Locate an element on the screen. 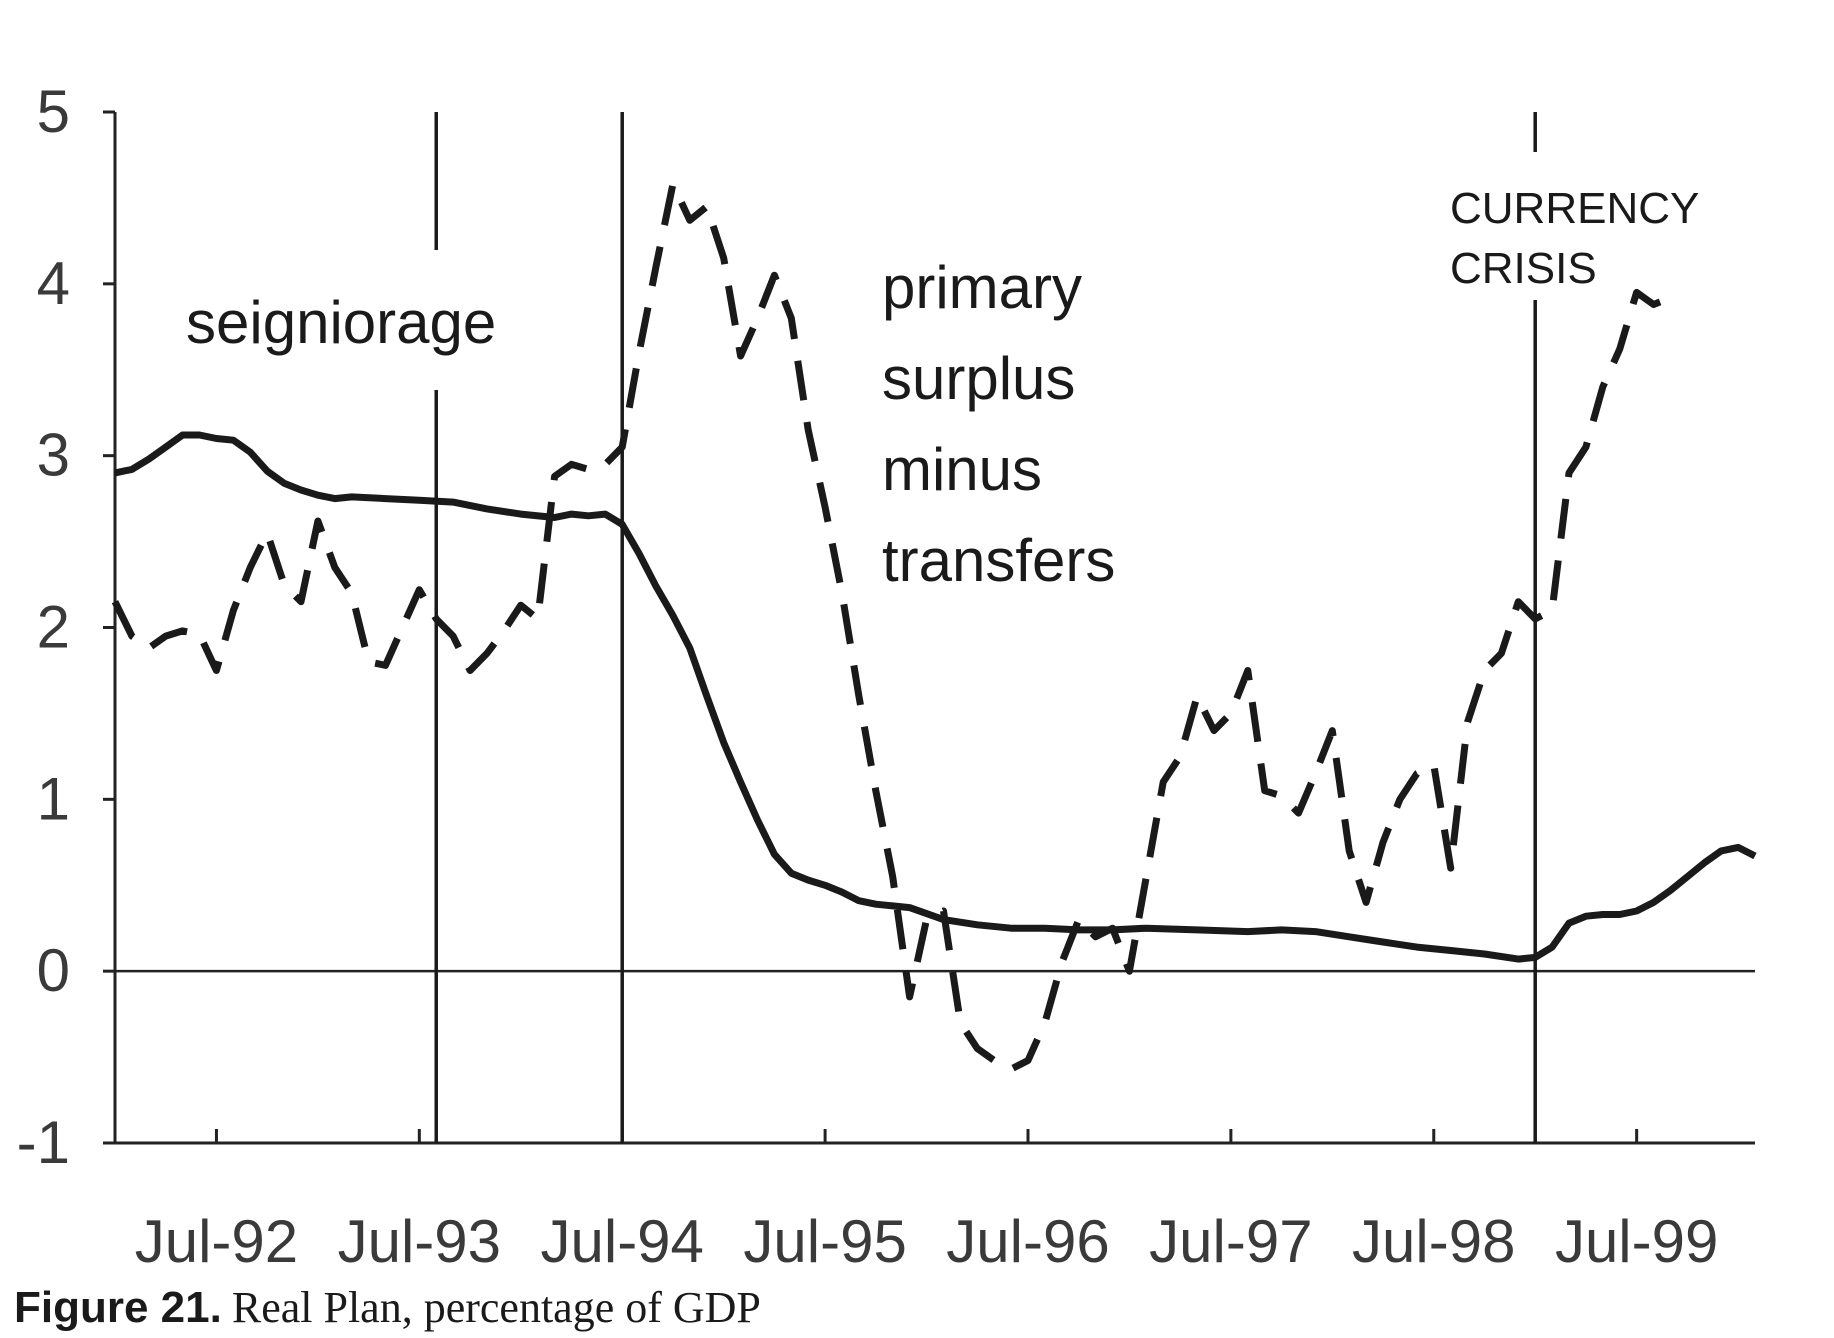  y-tick-label-0: 0 is located at coordinates (53, 970).